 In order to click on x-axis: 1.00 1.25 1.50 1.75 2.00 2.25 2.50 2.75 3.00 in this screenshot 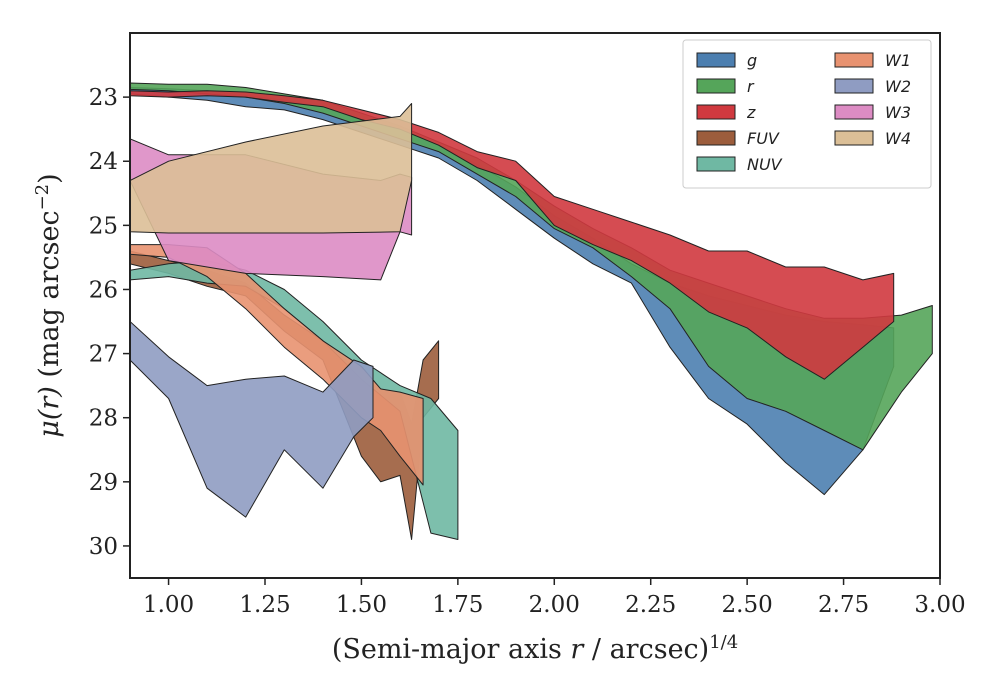, I will do `click(554, 598)`.